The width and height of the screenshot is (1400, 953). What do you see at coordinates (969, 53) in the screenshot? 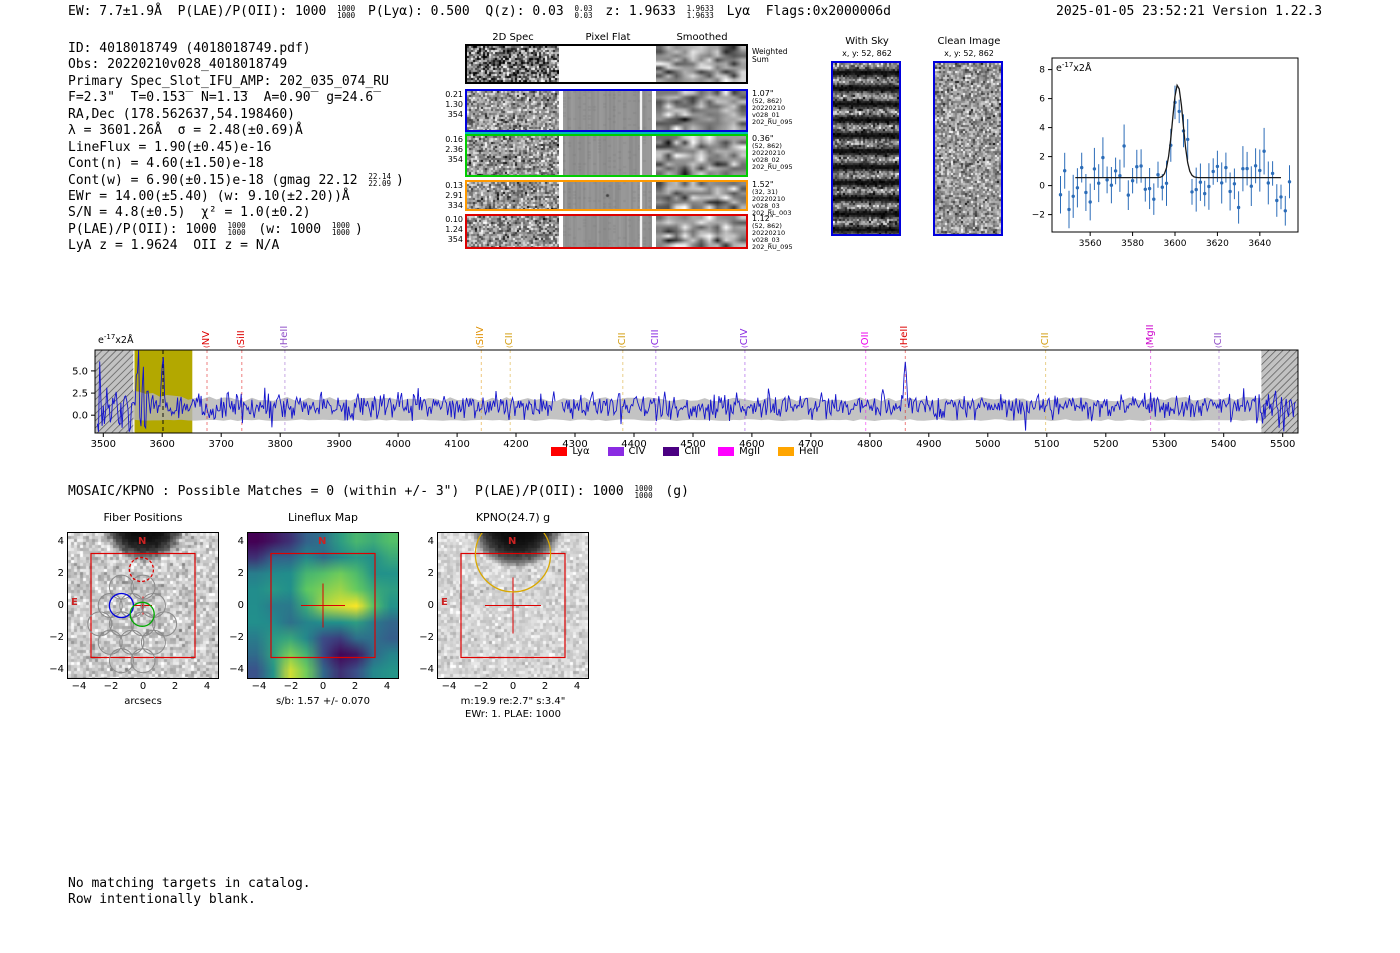
I see `clean-image-coords: x, y: 52, 862` at bounding box center [969, 53].